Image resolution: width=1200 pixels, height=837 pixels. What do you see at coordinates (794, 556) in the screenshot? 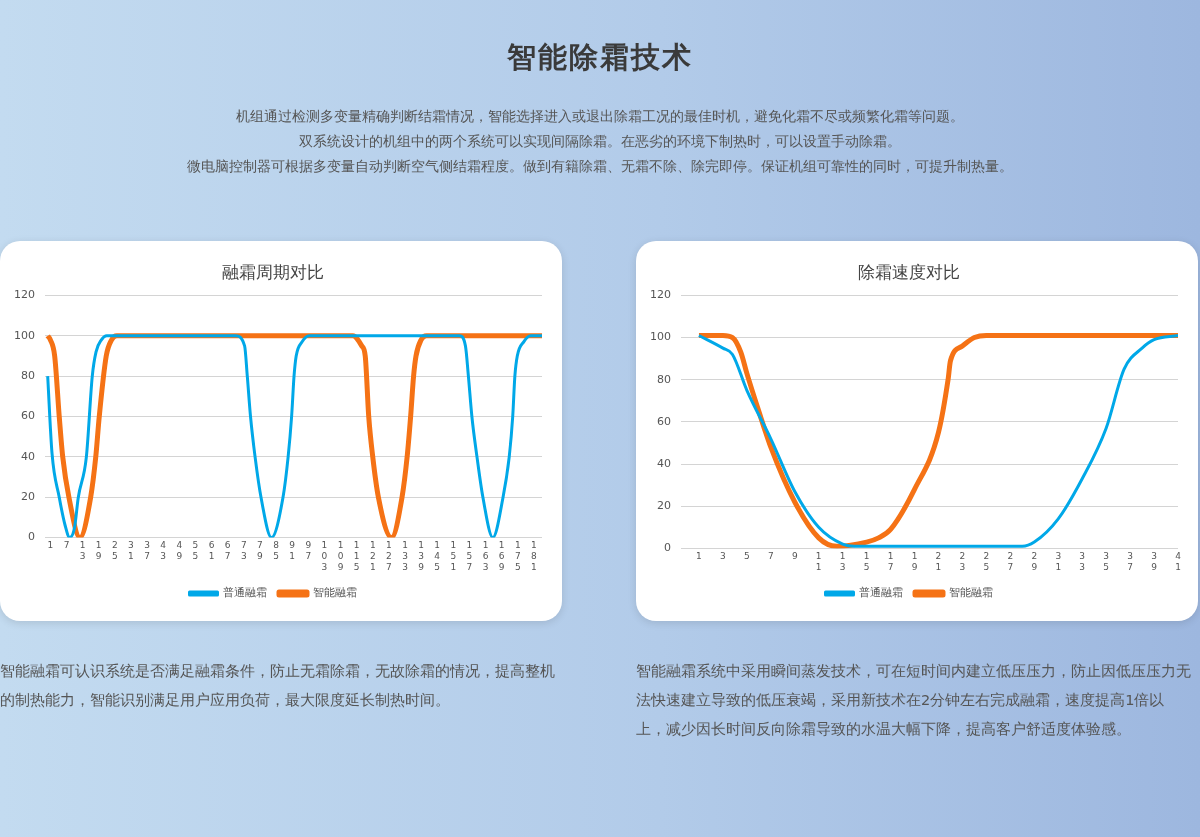
I see `x-tick-label: 9` at bounding box center [794, 556].